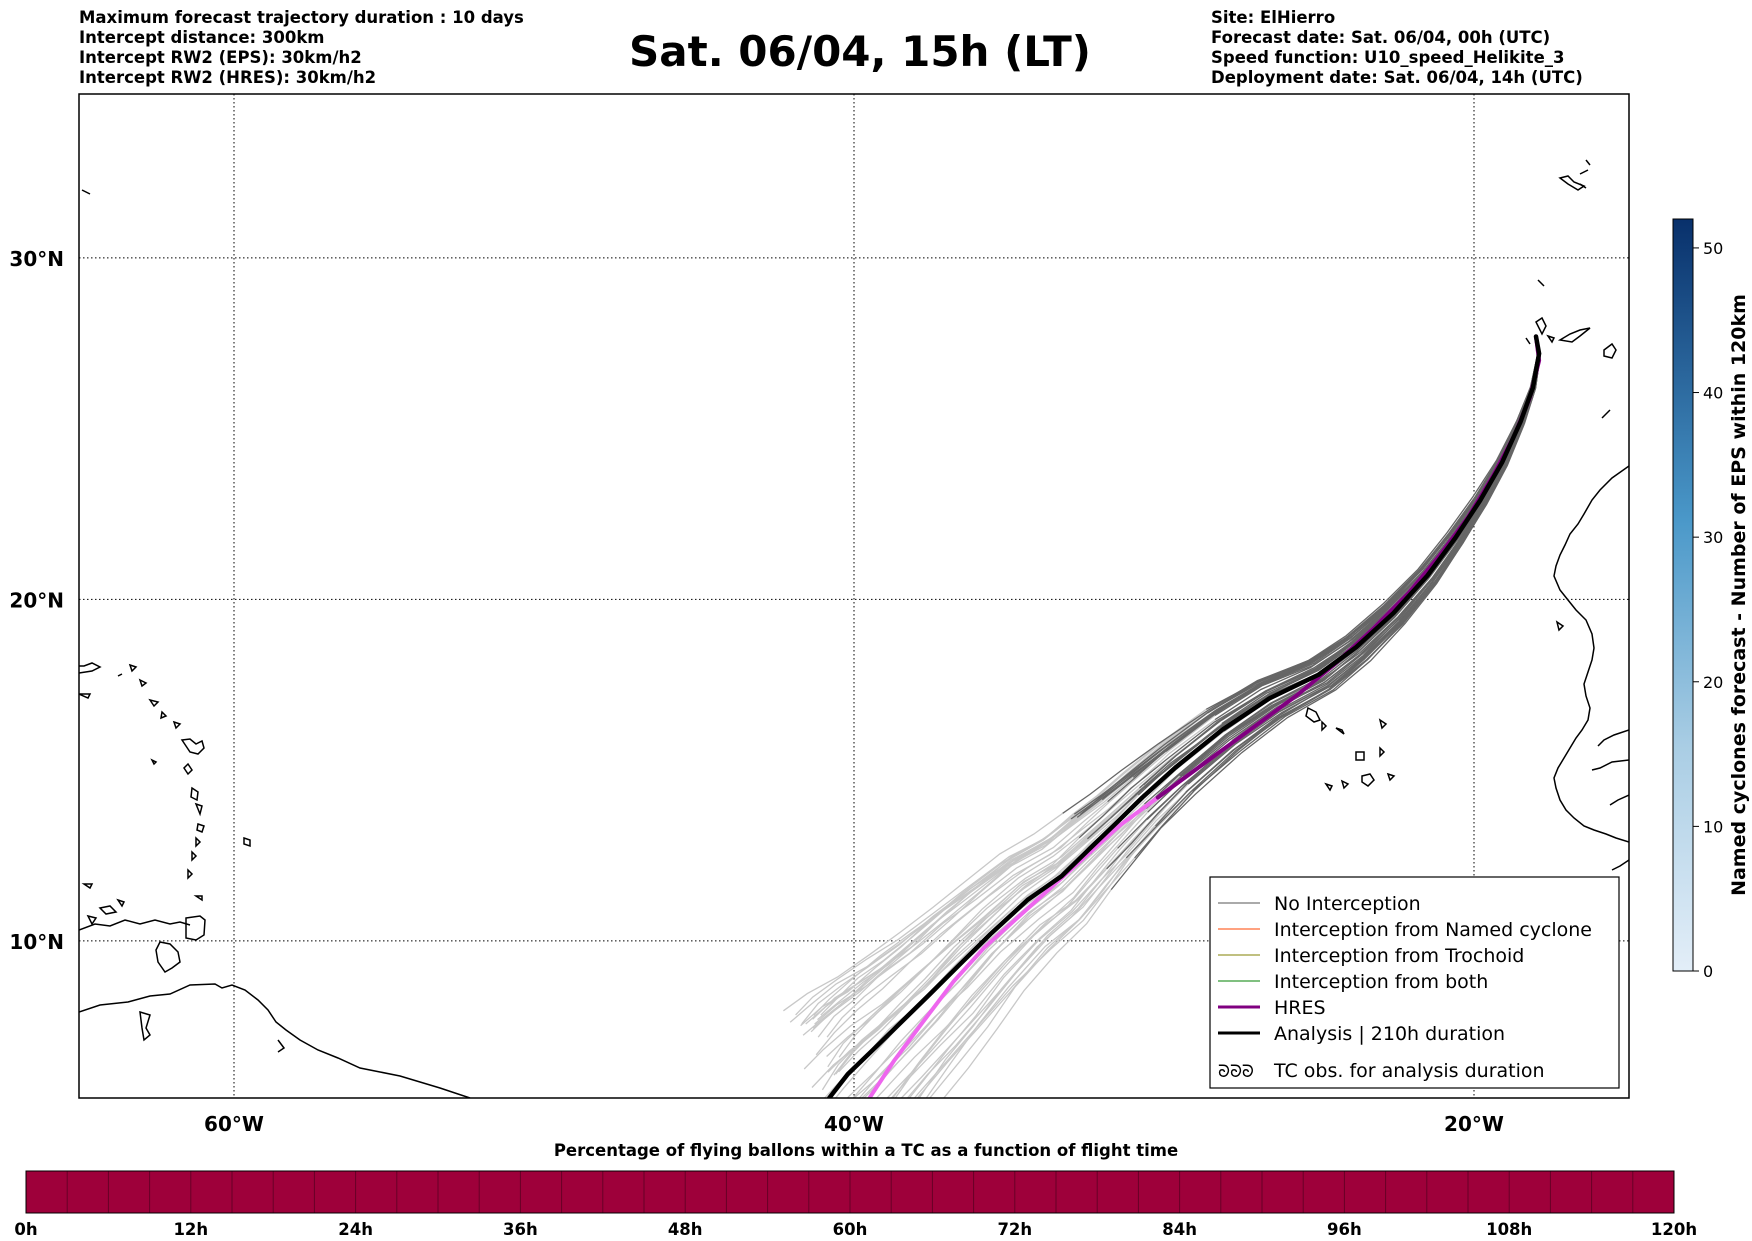 The image size is (1752, 1241). I want to click on bottom-colorbar-tick-label: 72h, so click(1014, 1229).